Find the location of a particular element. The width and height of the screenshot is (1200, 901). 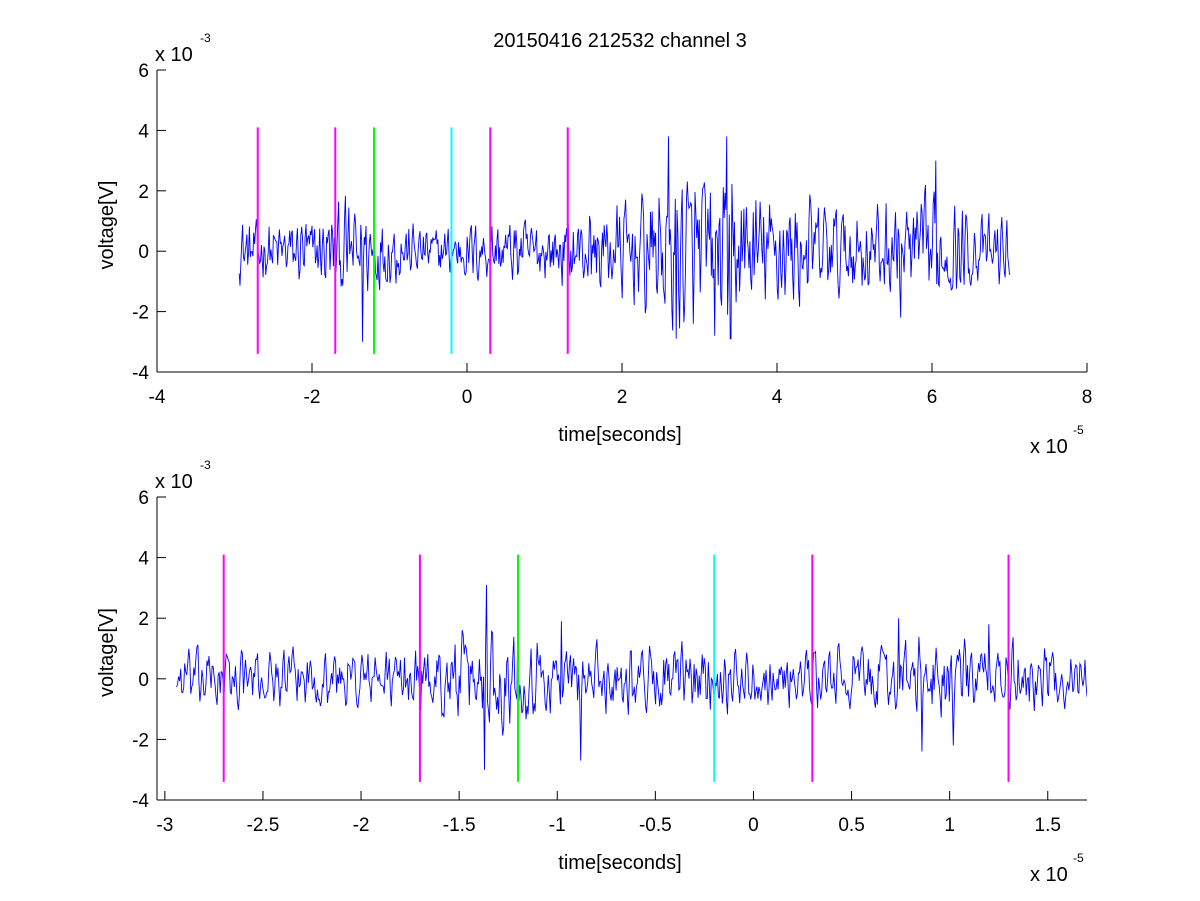

x-tick-label: -4 is located at coordinates (157, 397).